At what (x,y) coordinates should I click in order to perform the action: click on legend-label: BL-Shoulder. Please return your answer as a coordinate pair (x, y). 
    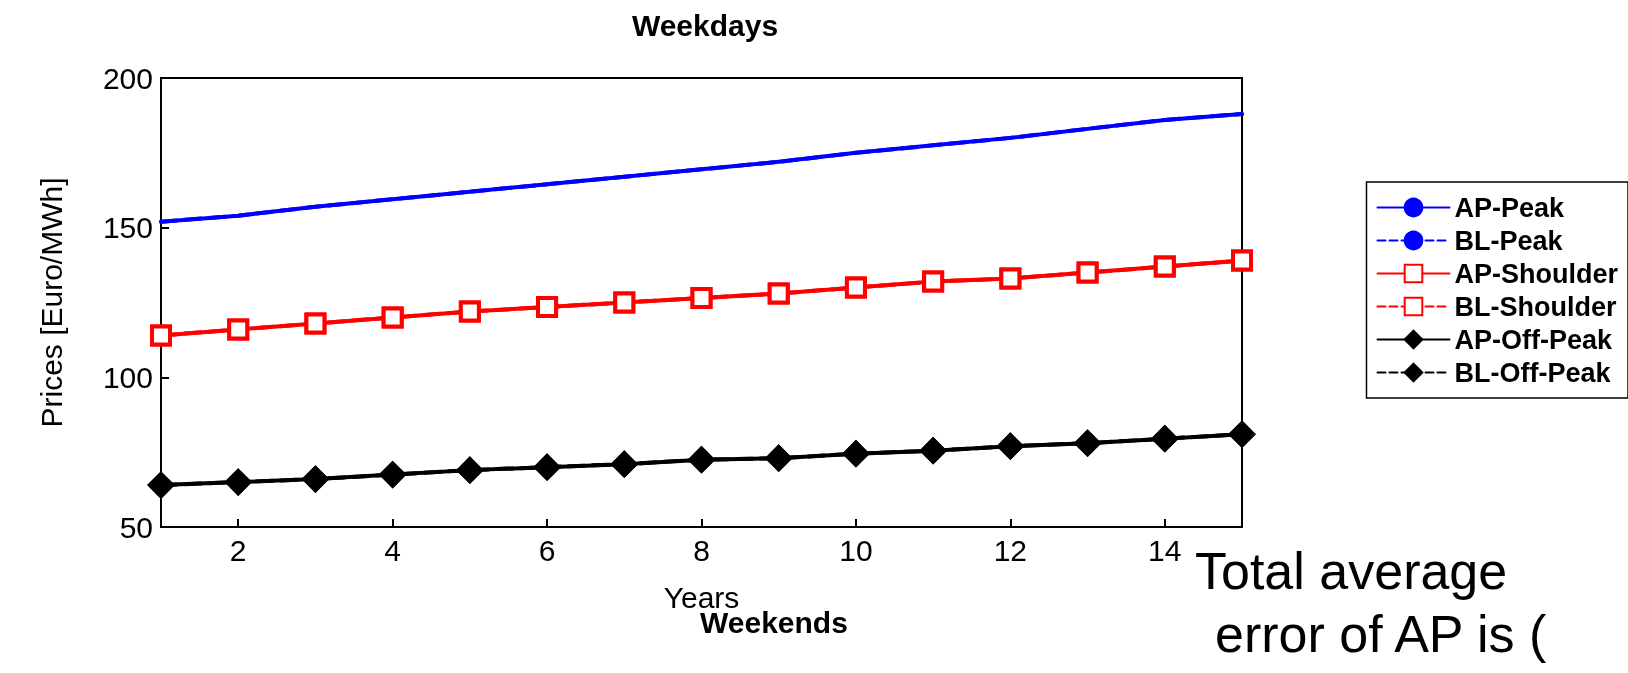
    Looking at the image, I should click on (1535, 306).